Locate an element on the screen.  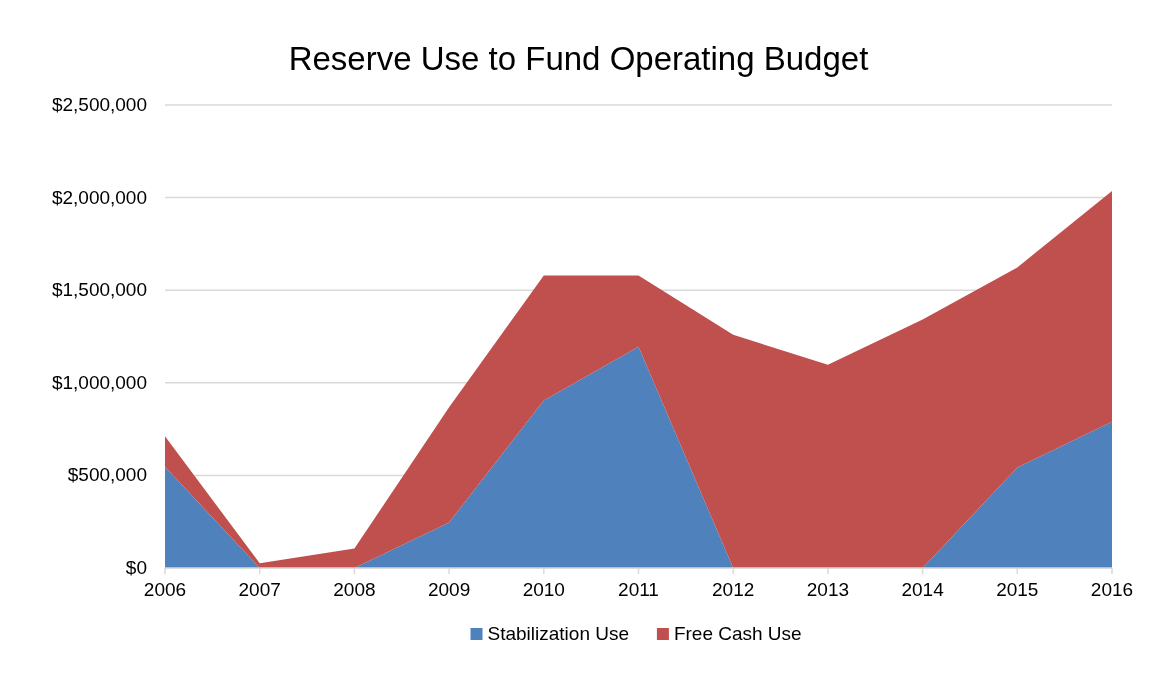
x-tick-label: 2015 is located at coordinates (1017, 589).